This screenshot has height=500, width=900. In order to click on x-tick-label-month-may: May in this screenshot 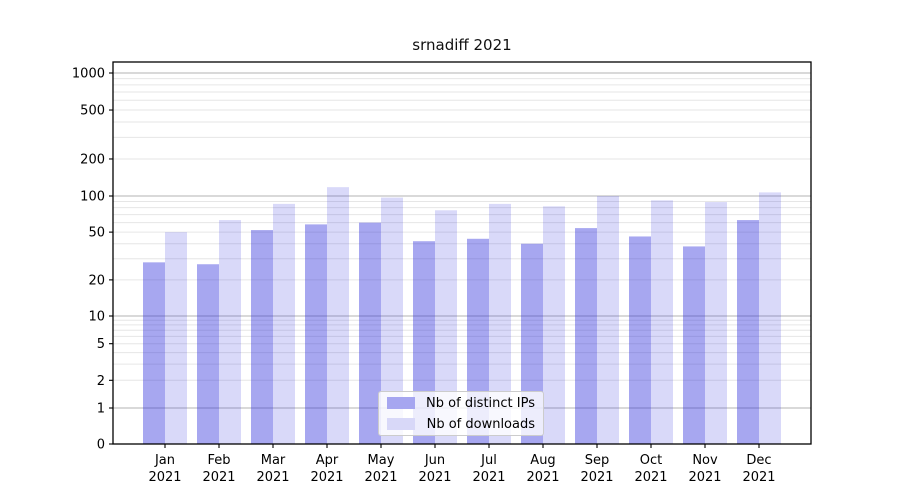, I will do `click(381, 460)`.